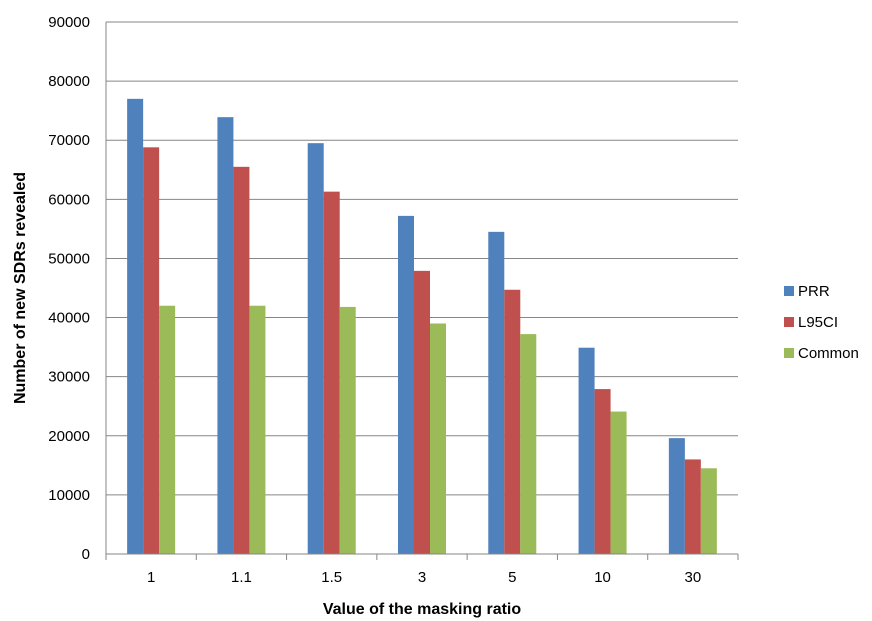 The height and width of the screenshot is (621, 872). I want to click on y-tick-label: 30000, so click(69, 377).